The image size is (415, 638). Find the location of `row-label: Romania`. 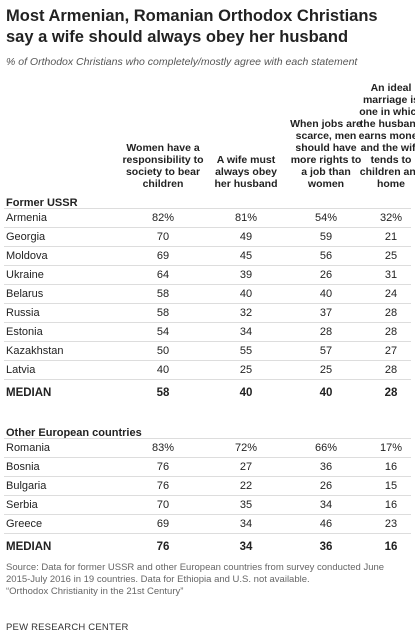

row-label: Romania is located at coordinates (28, 448).